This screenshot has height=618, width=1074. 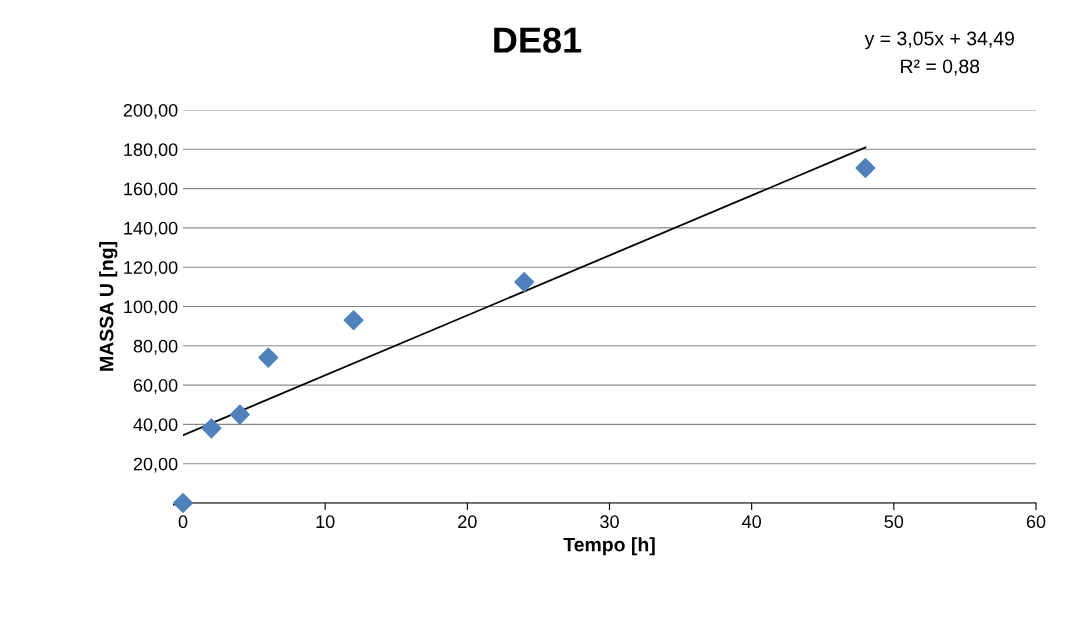 What do you see at coordinates (940, 67) in the screenshot?
I see `text: R² = 0,88` at bounding box center [940, 67].